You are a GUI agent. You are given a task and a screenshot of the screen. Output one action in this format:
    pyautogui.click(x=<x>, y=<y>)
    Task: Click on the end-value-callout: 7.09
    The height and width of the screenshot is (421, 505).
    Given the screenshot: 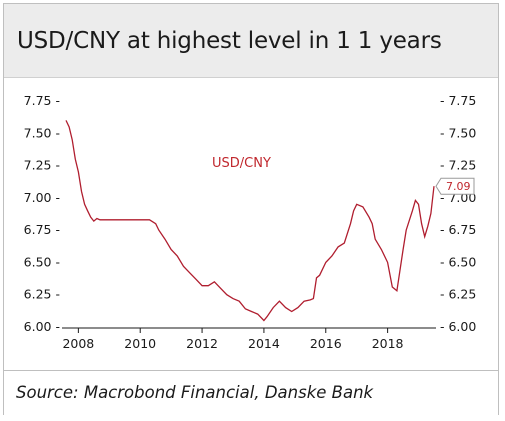 What is the action you would take?
    pyautogui.click(x=455, y=186)
    